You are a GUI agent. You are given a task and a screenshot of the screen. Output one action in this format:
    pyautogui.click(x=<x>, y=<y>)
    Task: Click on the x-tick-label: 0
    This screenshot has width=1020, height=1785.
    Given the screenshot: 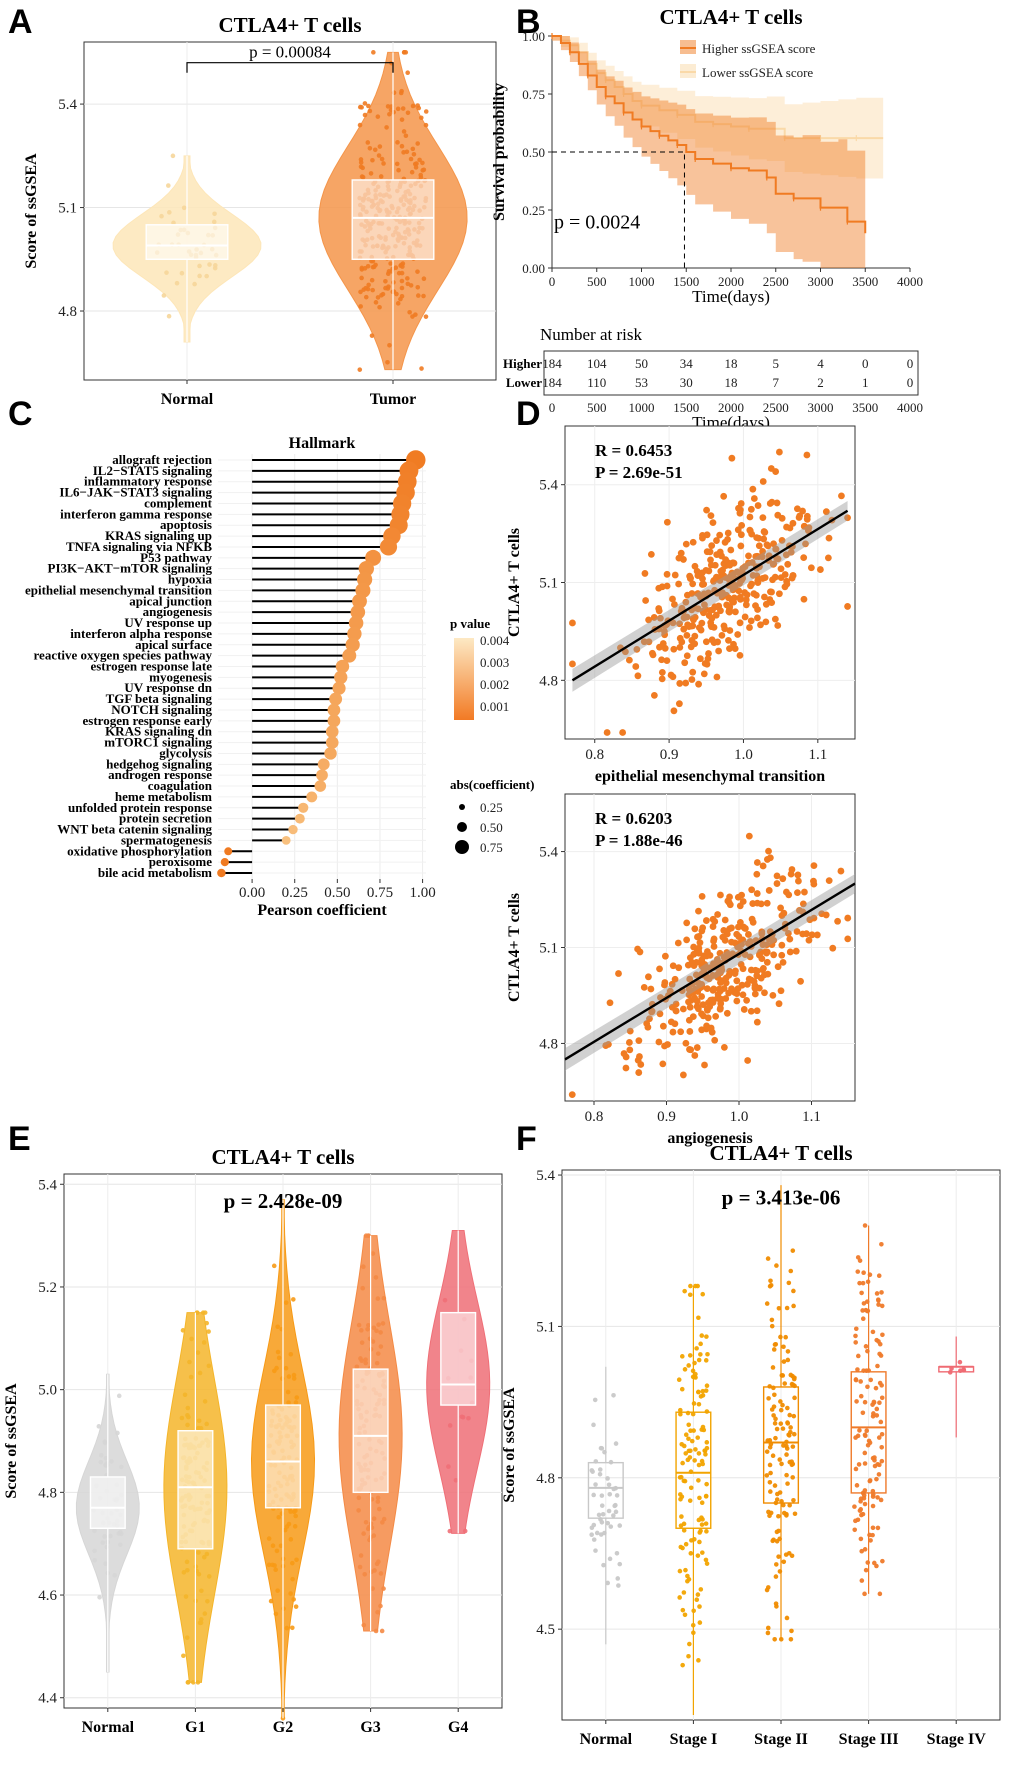 What is the action you would take?
    pyautogui.click(x=552, y=407)
    